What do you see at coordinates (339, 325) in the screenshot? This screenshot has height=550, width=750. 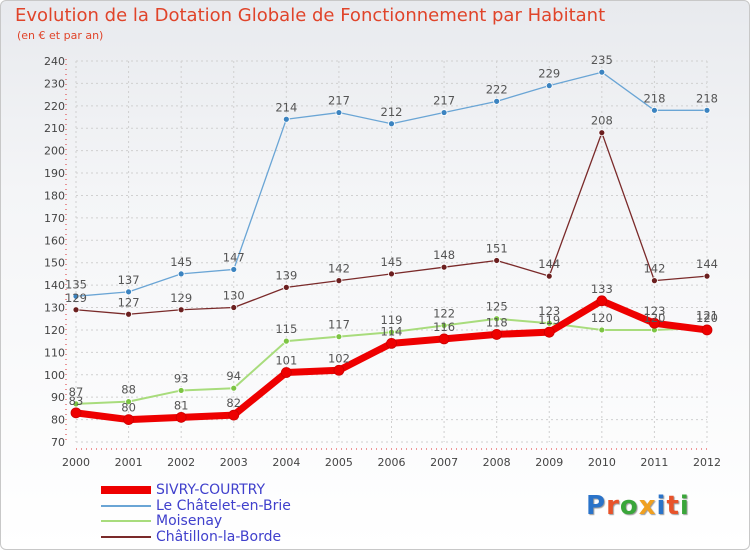 I see `data-label: 117` at bounding box center [339, 325].